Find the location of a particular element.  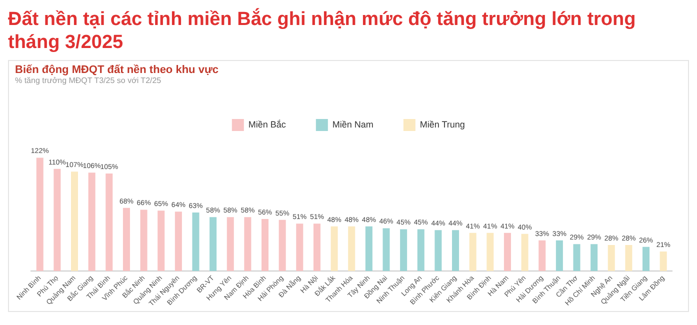

chart-subtitle: Biến động MĐQT đất nền theo khu vực is located at coordinates (117, 70).